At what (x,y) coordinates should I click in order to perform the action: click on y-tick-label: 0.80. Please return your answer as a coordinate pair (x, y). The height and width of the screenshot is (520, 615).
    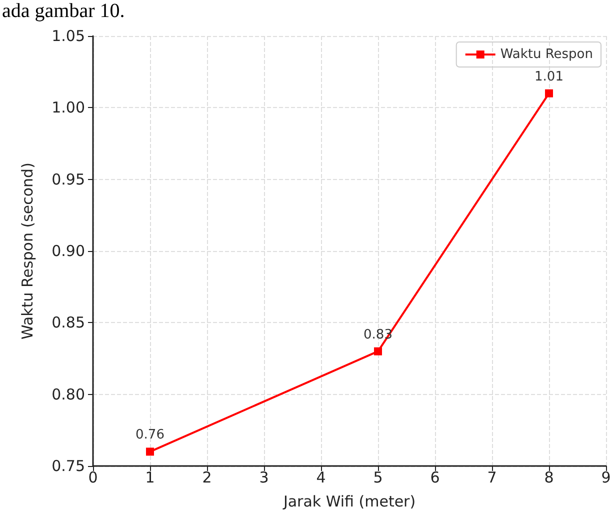
    Looking at the image, I should click on (68, 394).